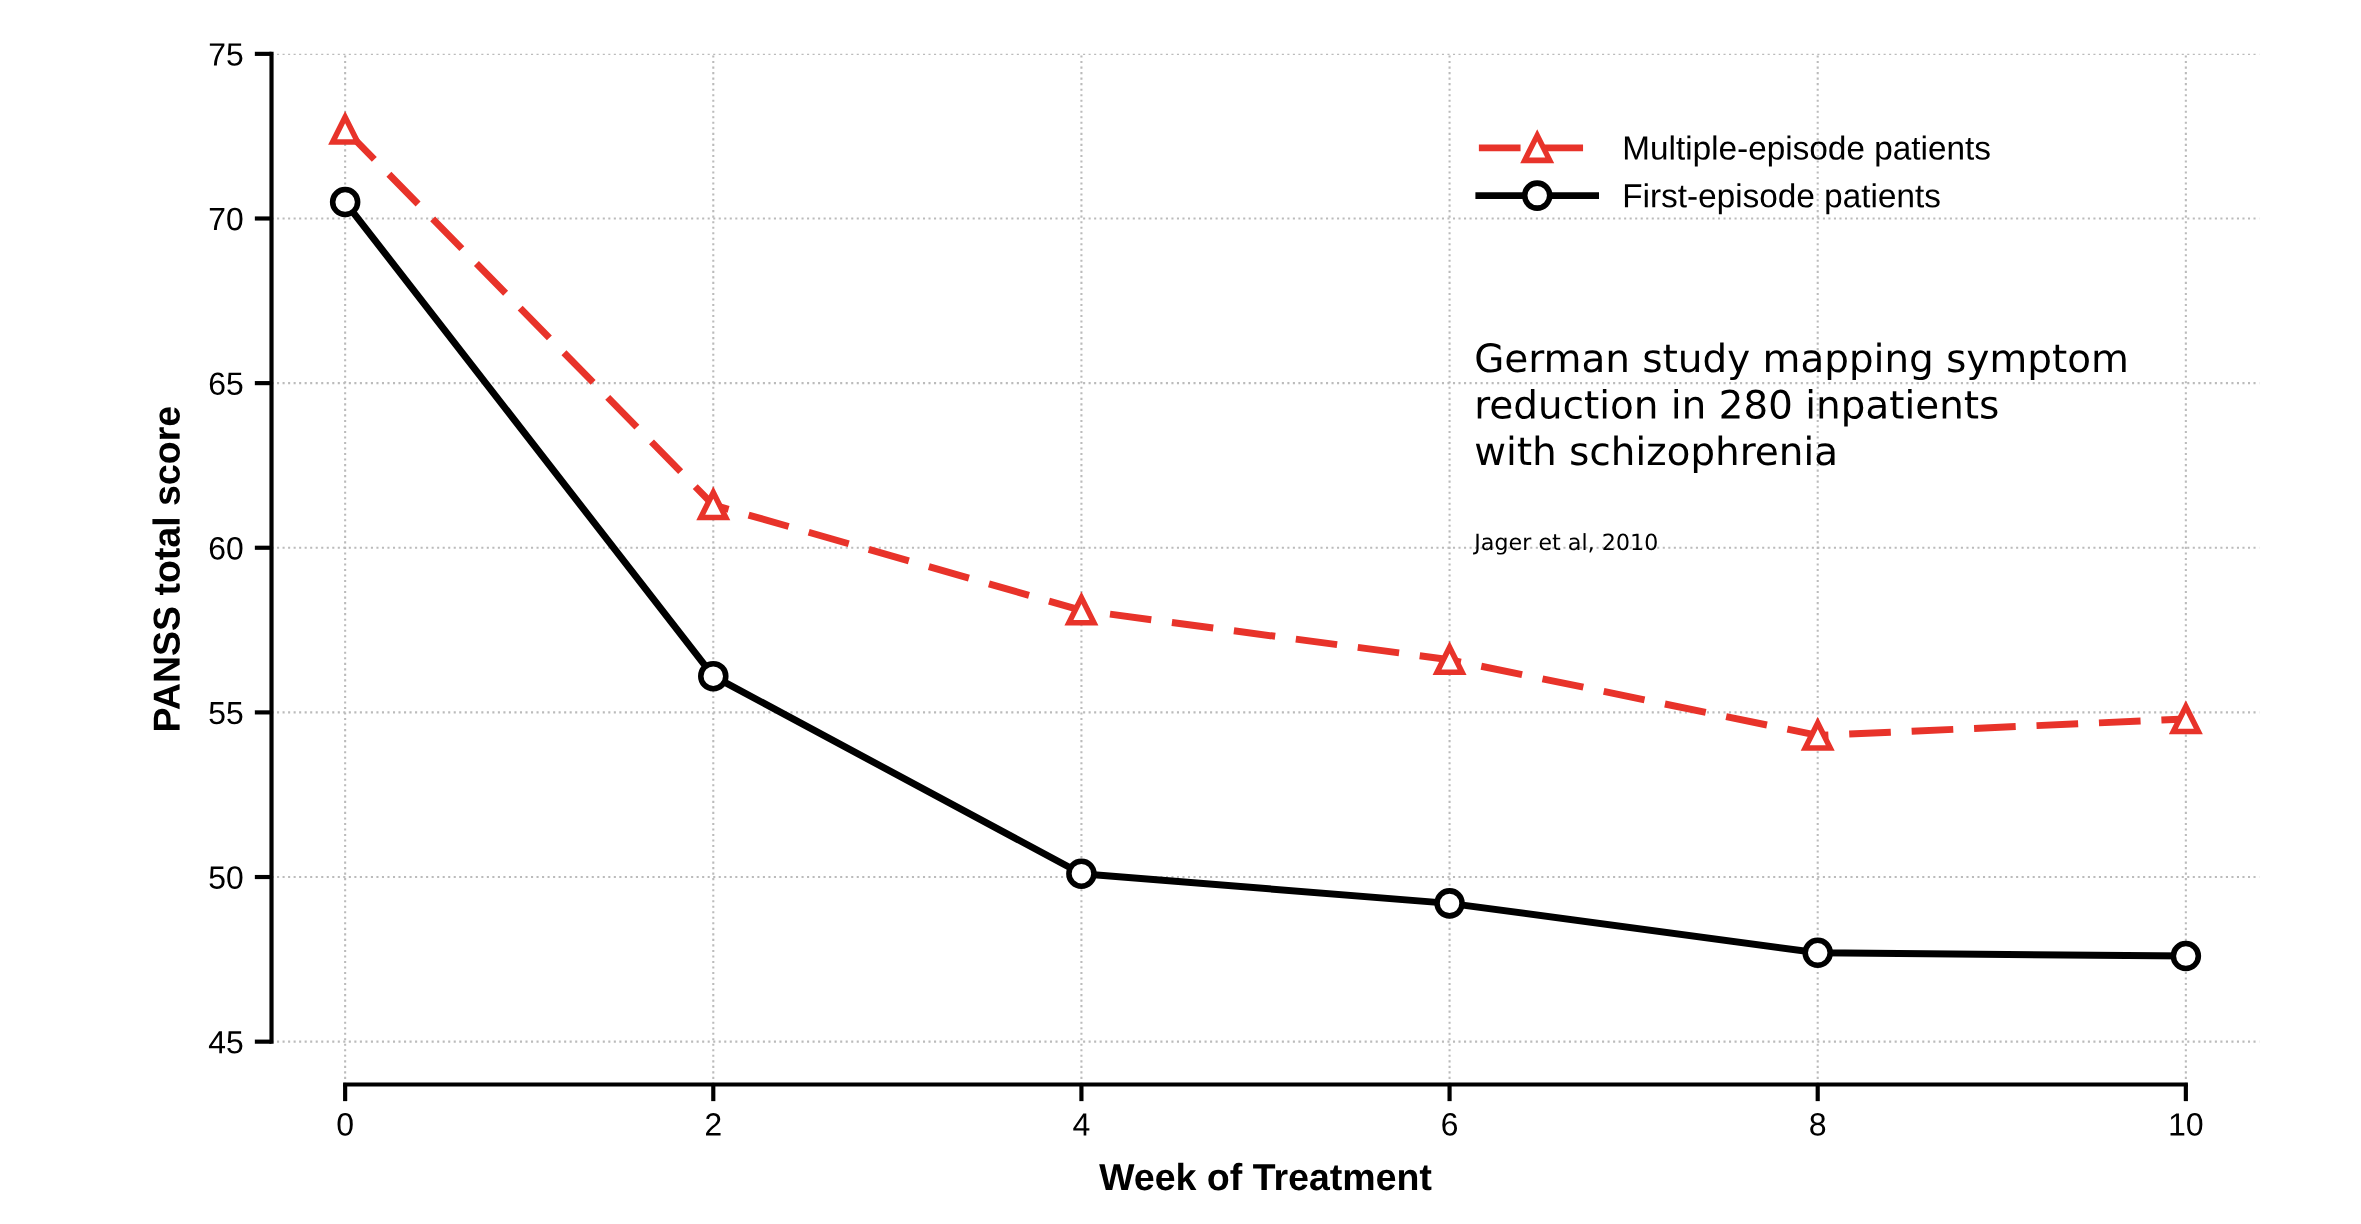  Describe the element at coordinates (1782, 199) in the screenshot. I see `legend-label: First-episode patients` at that location.